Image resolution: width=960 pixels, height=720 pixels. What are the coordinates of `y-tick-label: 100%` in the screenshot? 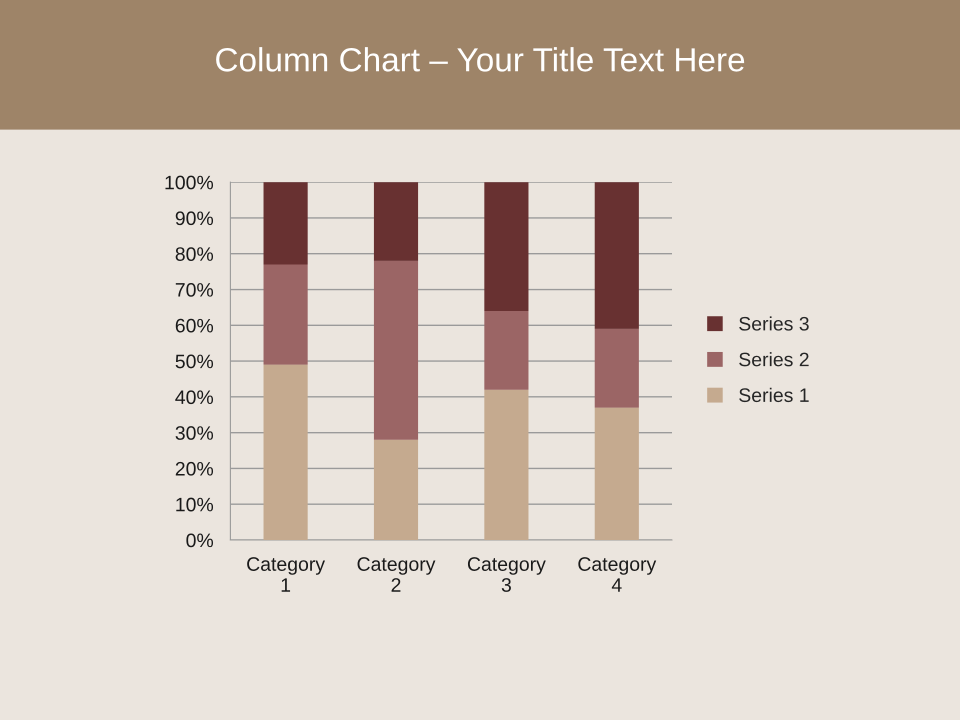 It's located at (189, 183).